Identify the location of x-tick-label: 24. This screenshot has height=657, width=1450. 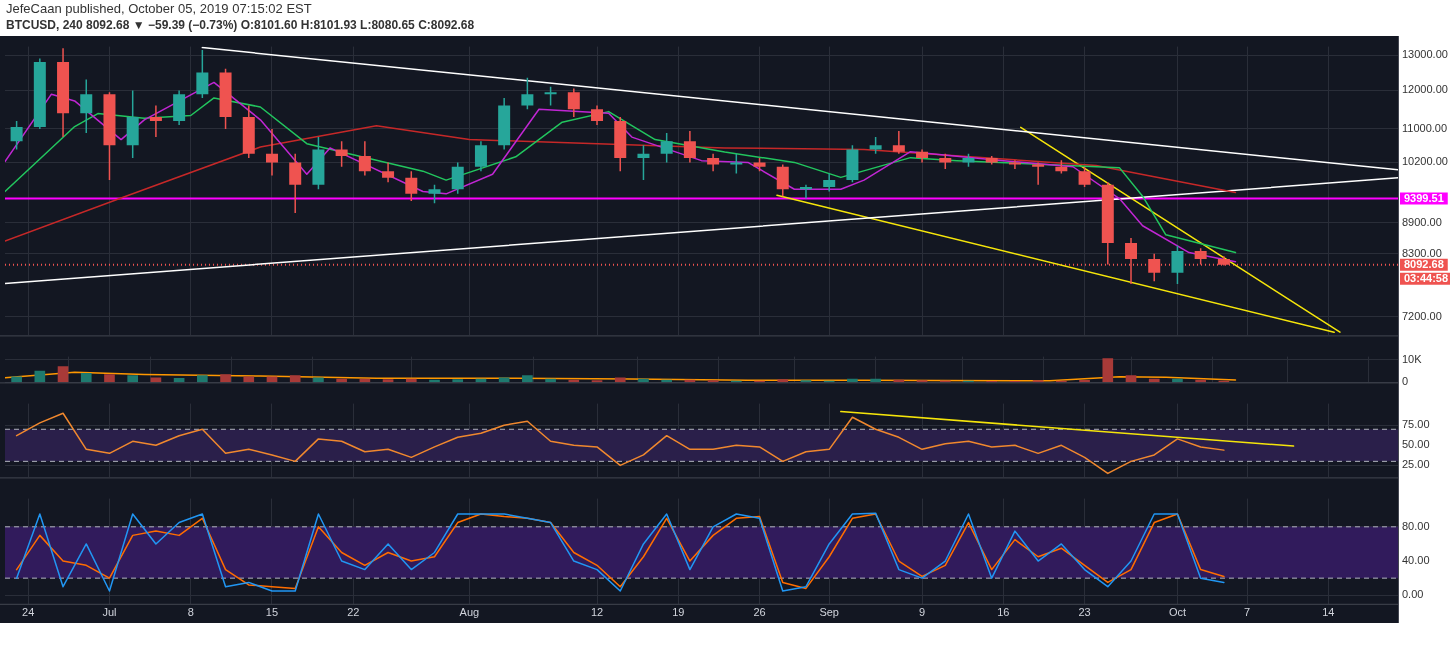
(28, 612).